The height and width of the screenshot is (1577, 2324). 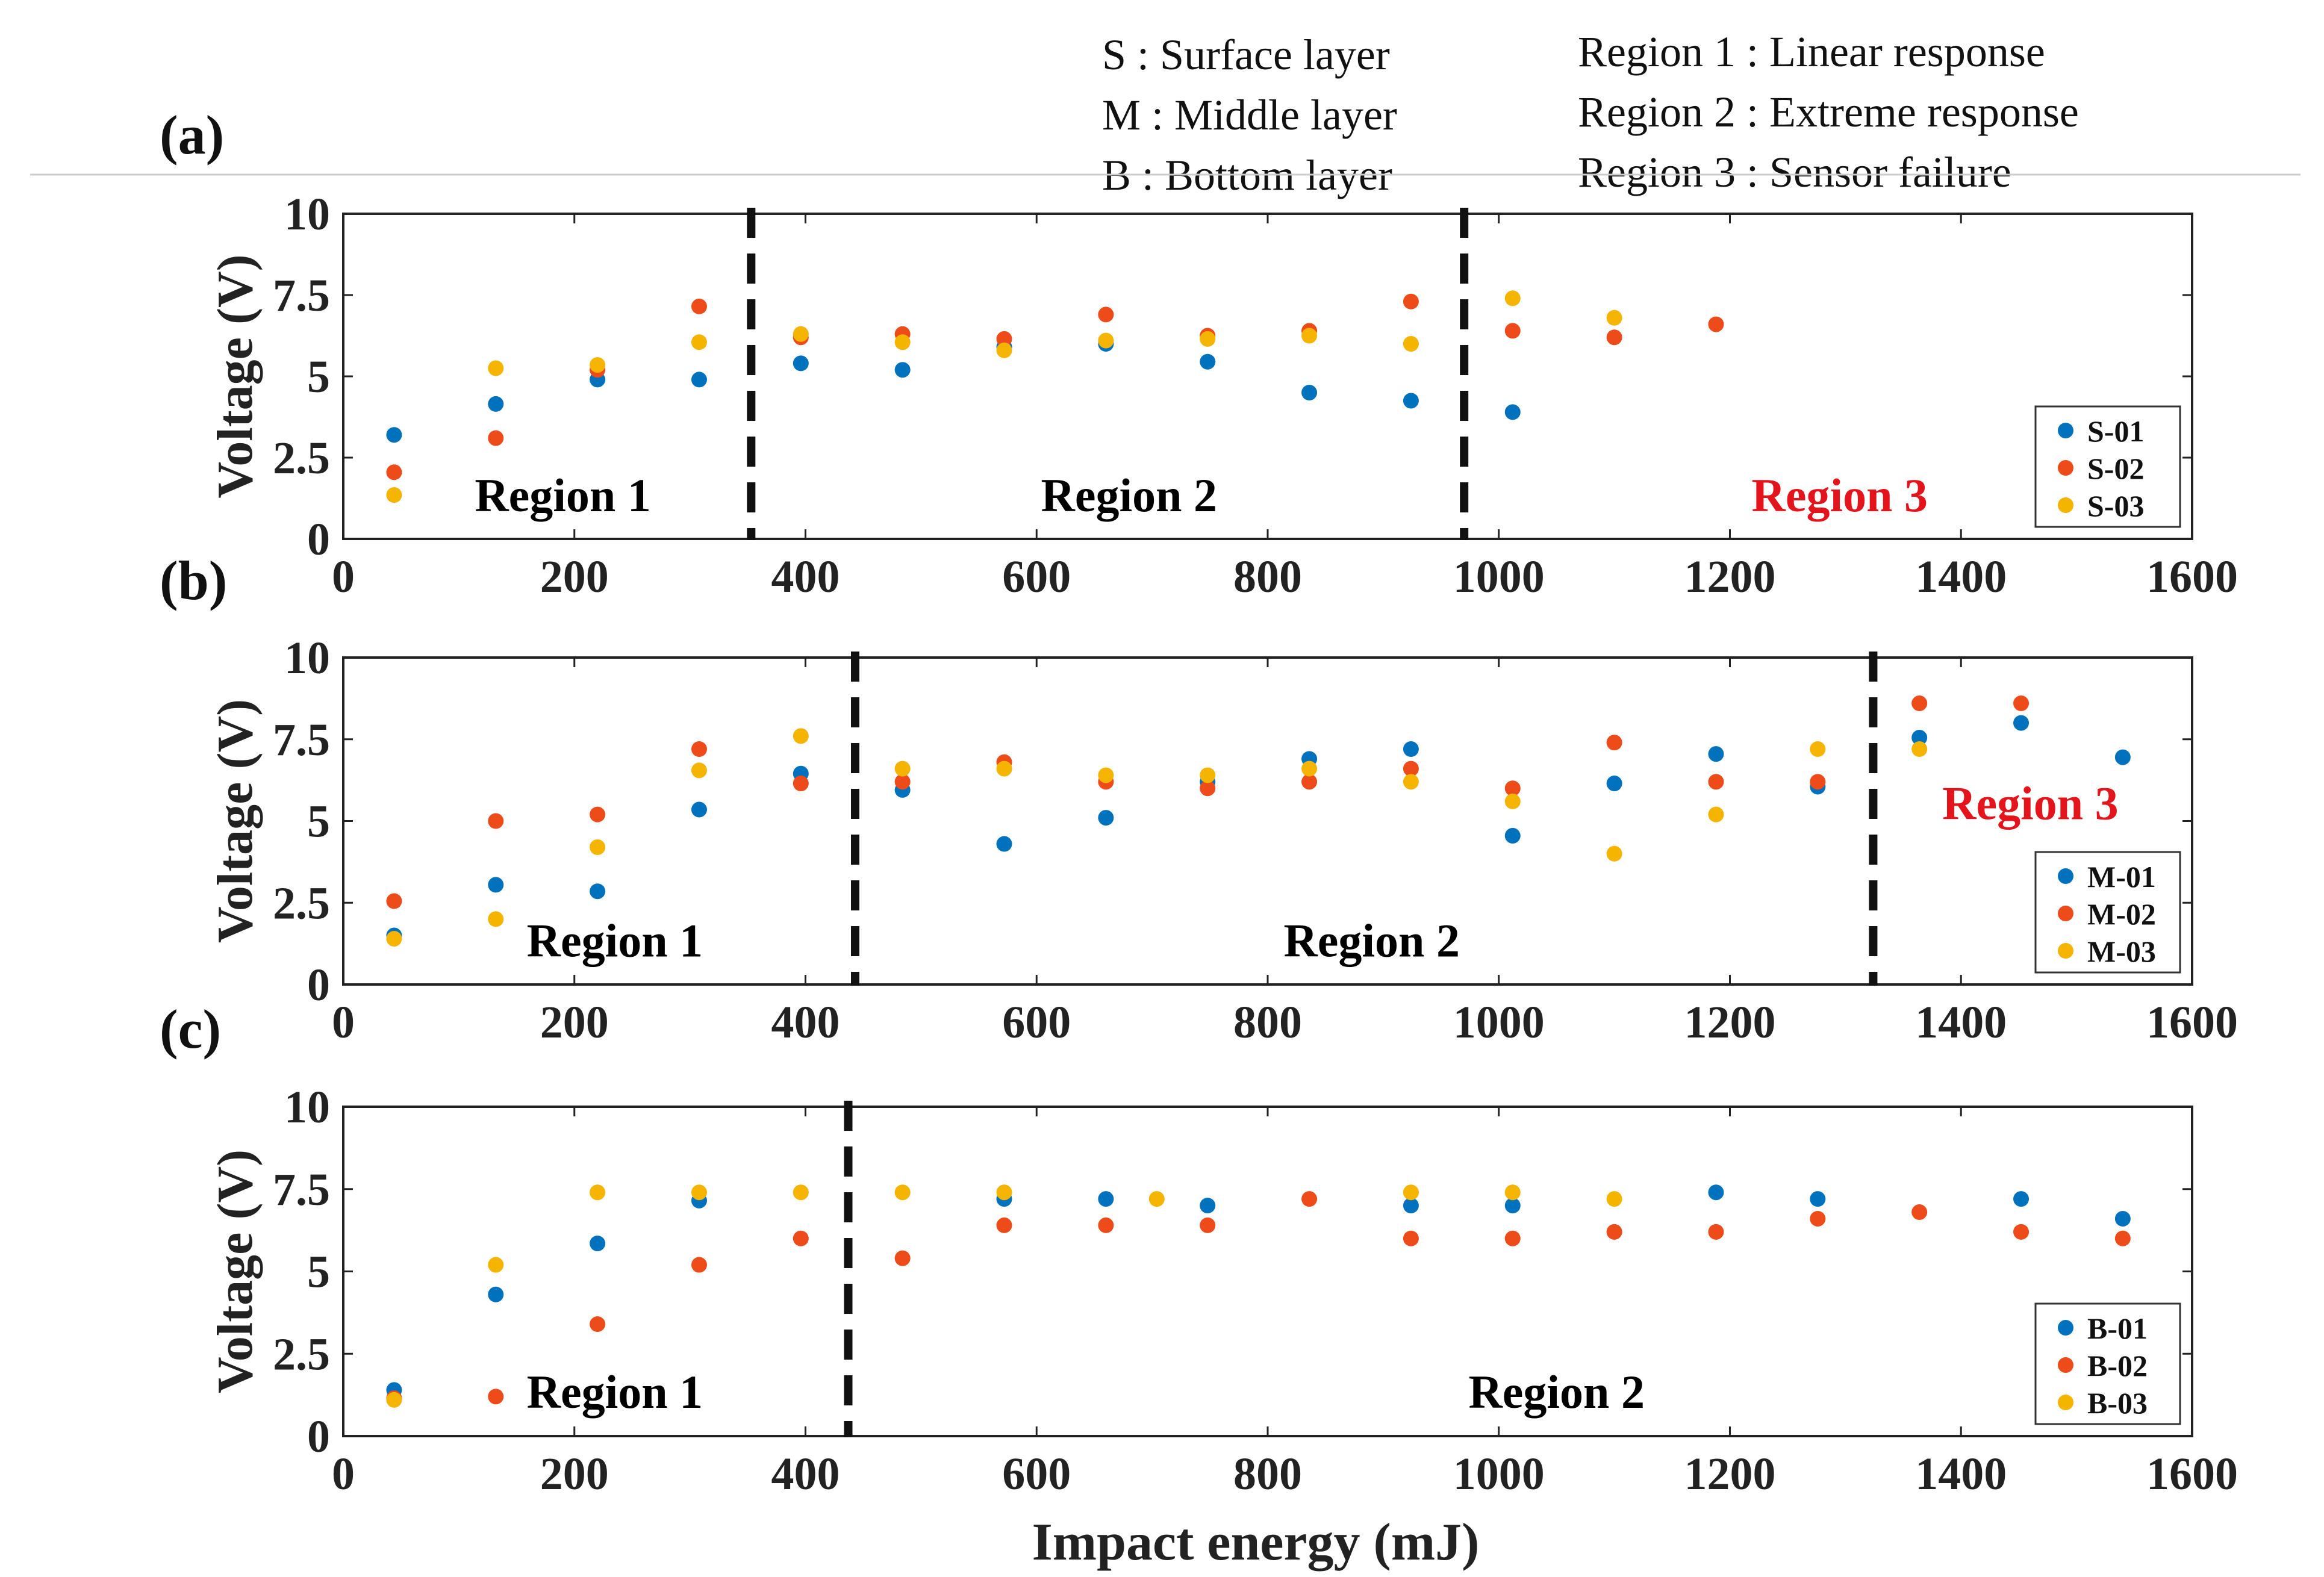 What do you see at coordinates (318, 539) in the screenshot?
I see `y-tick-label: 0` at bounding box center [318, 539].